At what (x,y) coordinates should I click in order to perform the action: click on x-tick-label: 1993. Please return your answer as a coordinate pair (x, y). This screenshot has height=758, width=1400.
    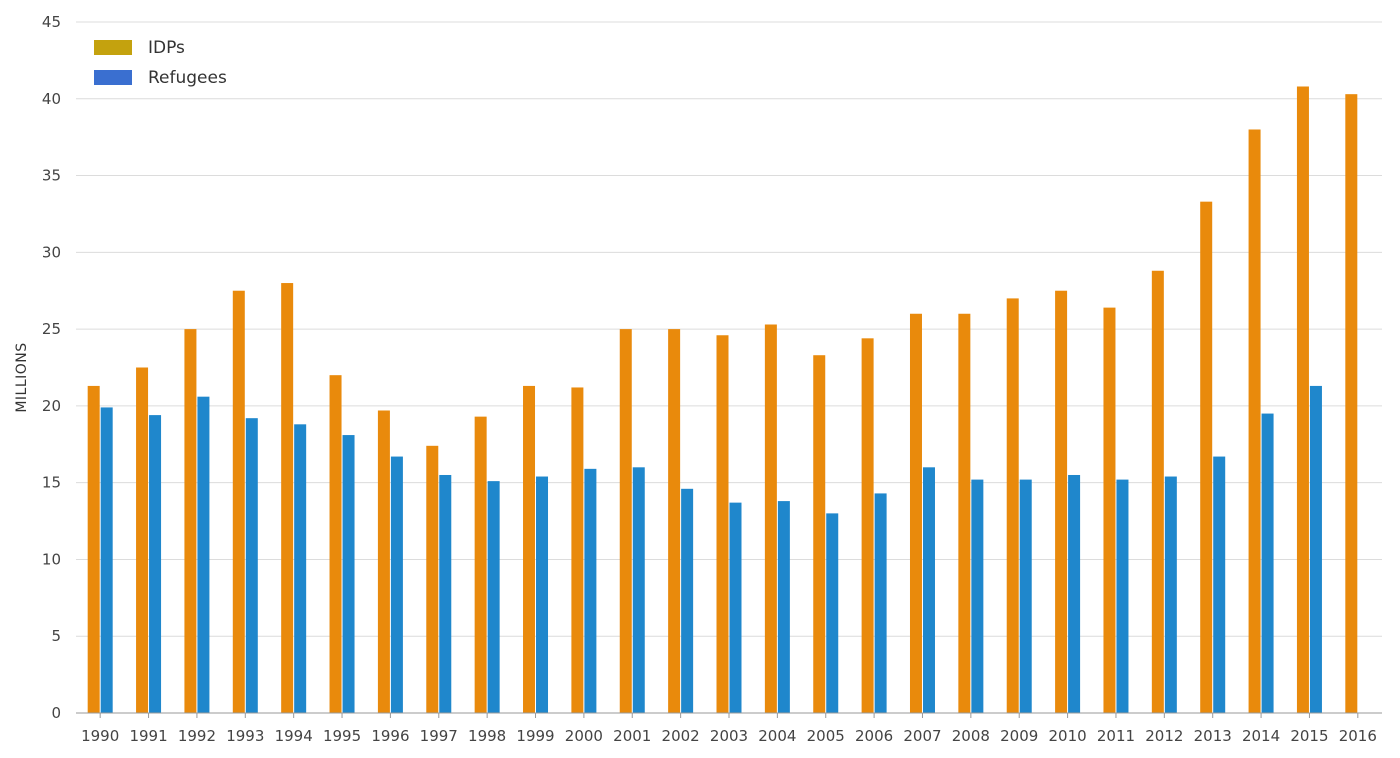
    Looking at the image, I should click on (245, 736).